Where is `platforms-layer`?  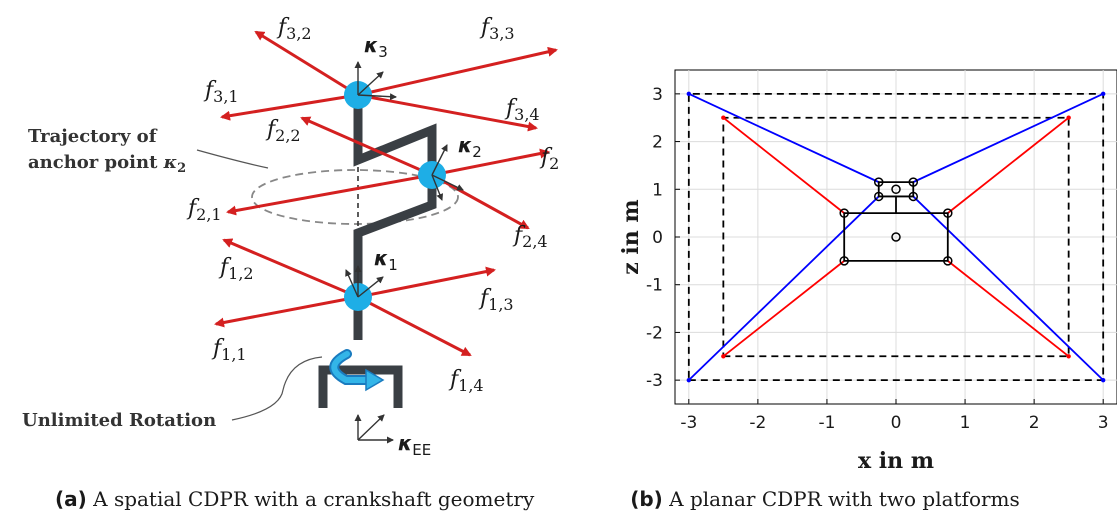 platforms-layer is located at coordinates (896, 221).